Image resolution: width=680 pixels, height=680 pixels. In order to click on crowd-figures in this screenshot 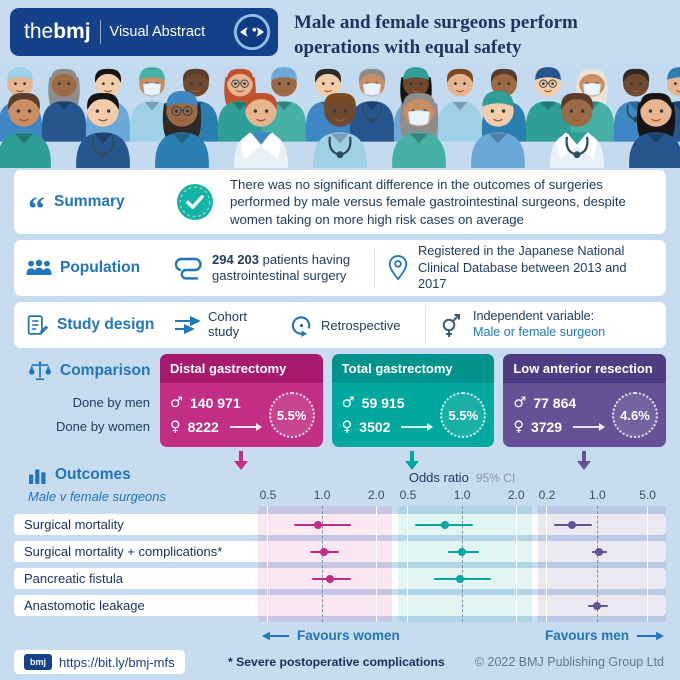, I will do `click(340, 117)`.